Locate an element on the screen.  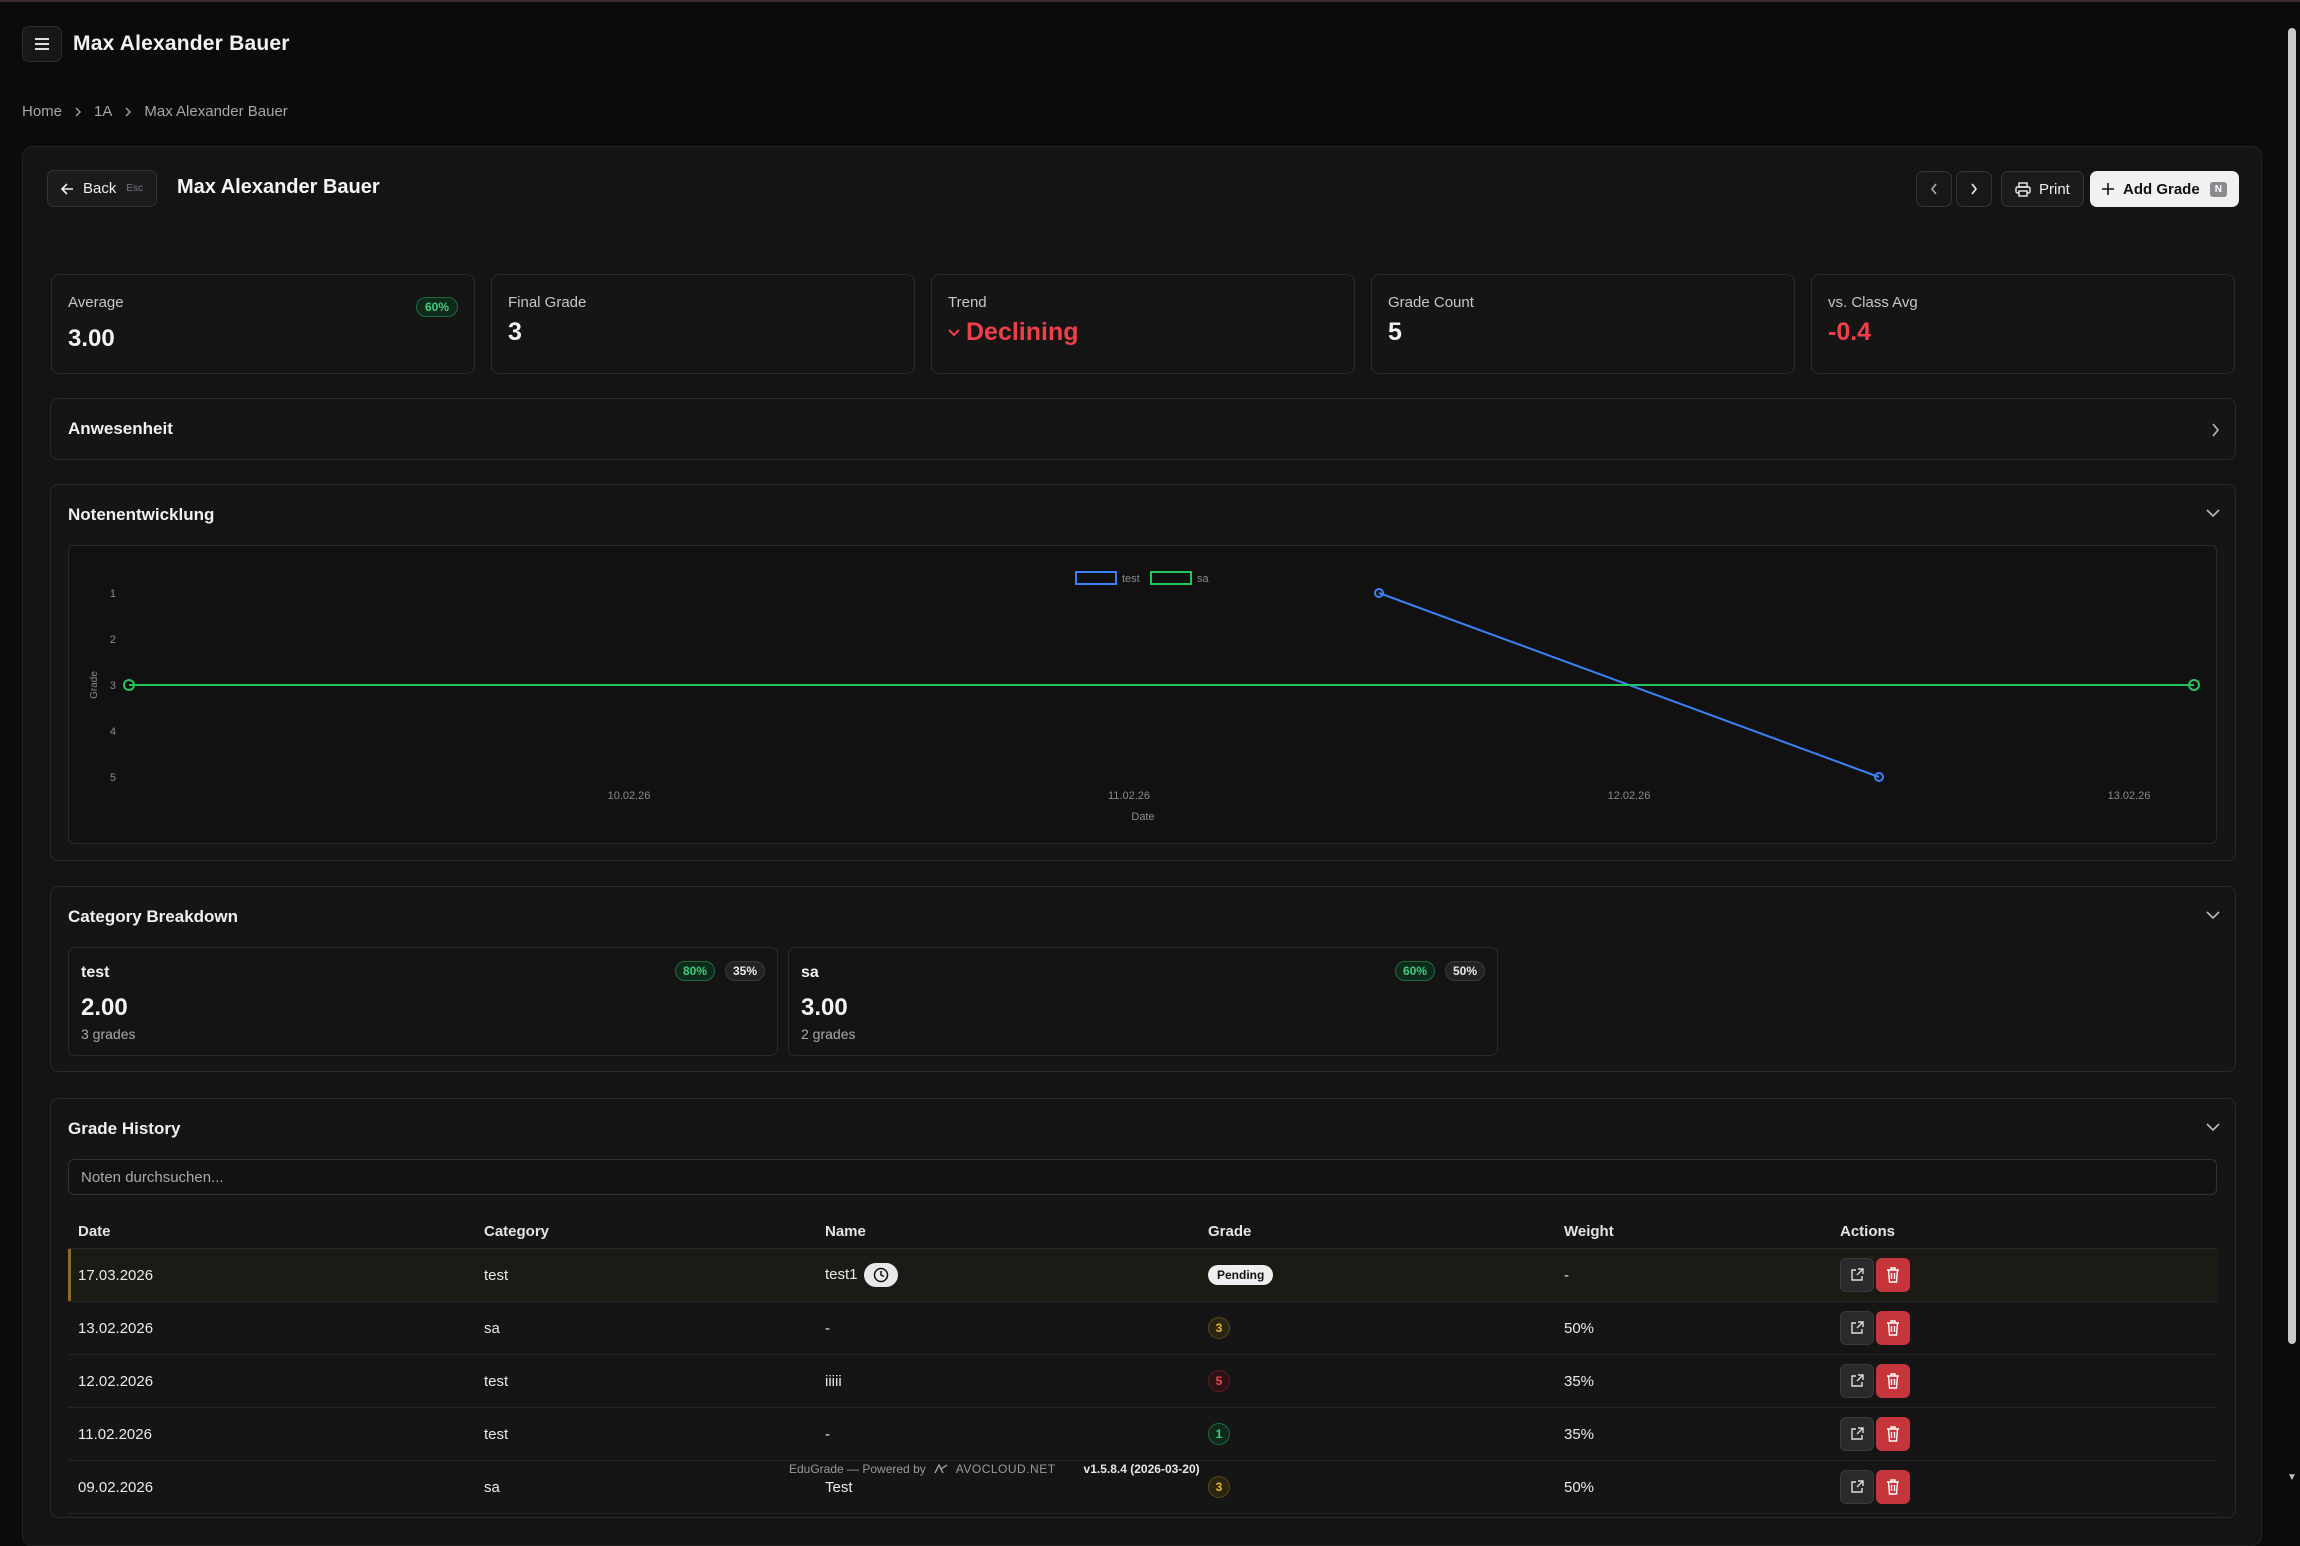
x-tick-label: 13.02.26 is located at coordinates (2129, 796).